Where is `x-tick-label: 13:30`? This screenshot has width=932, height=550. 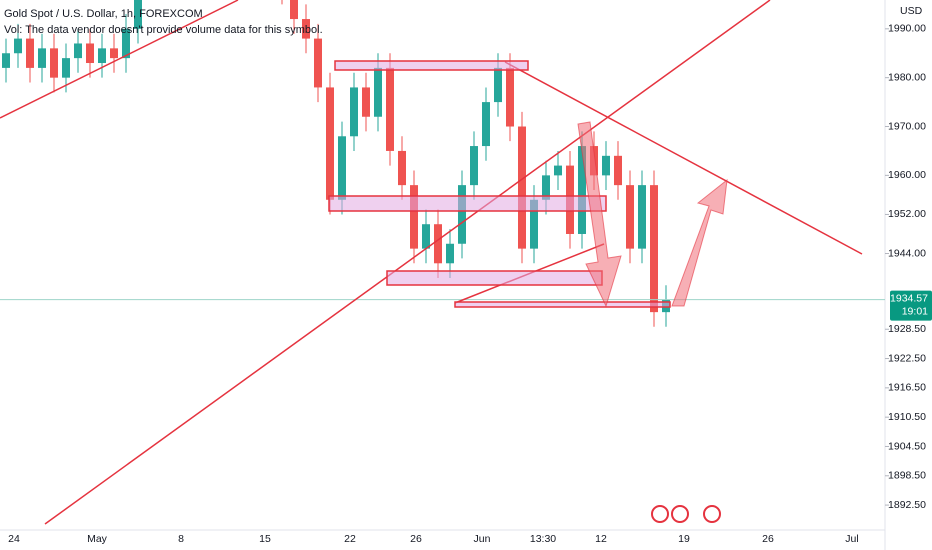
x-tick-label: 13:30 is located at coordinates (543, 539).